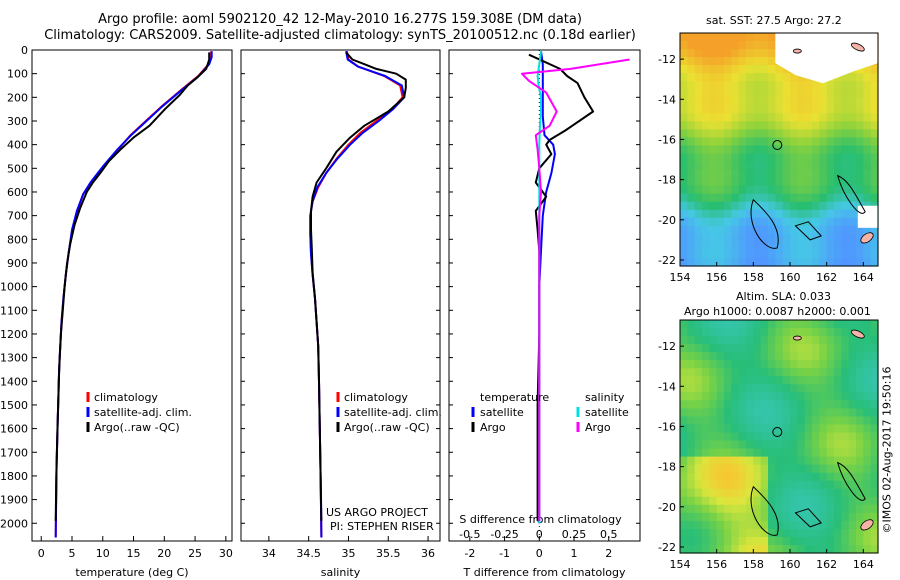 The width and height of the screenshot is (900, 580). I want to click on legend-label: Argo, so click(598, 427).